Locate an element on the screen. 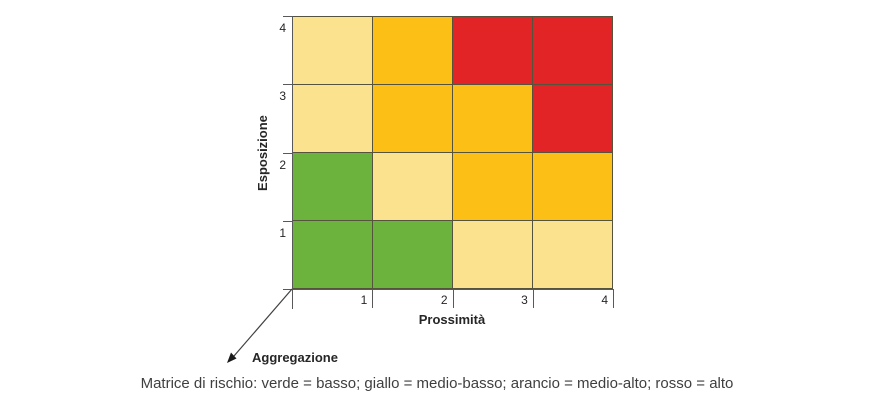 This screenshot has width=874, height=411. x-tick-label: 3 is located at coordinates (524, 300).